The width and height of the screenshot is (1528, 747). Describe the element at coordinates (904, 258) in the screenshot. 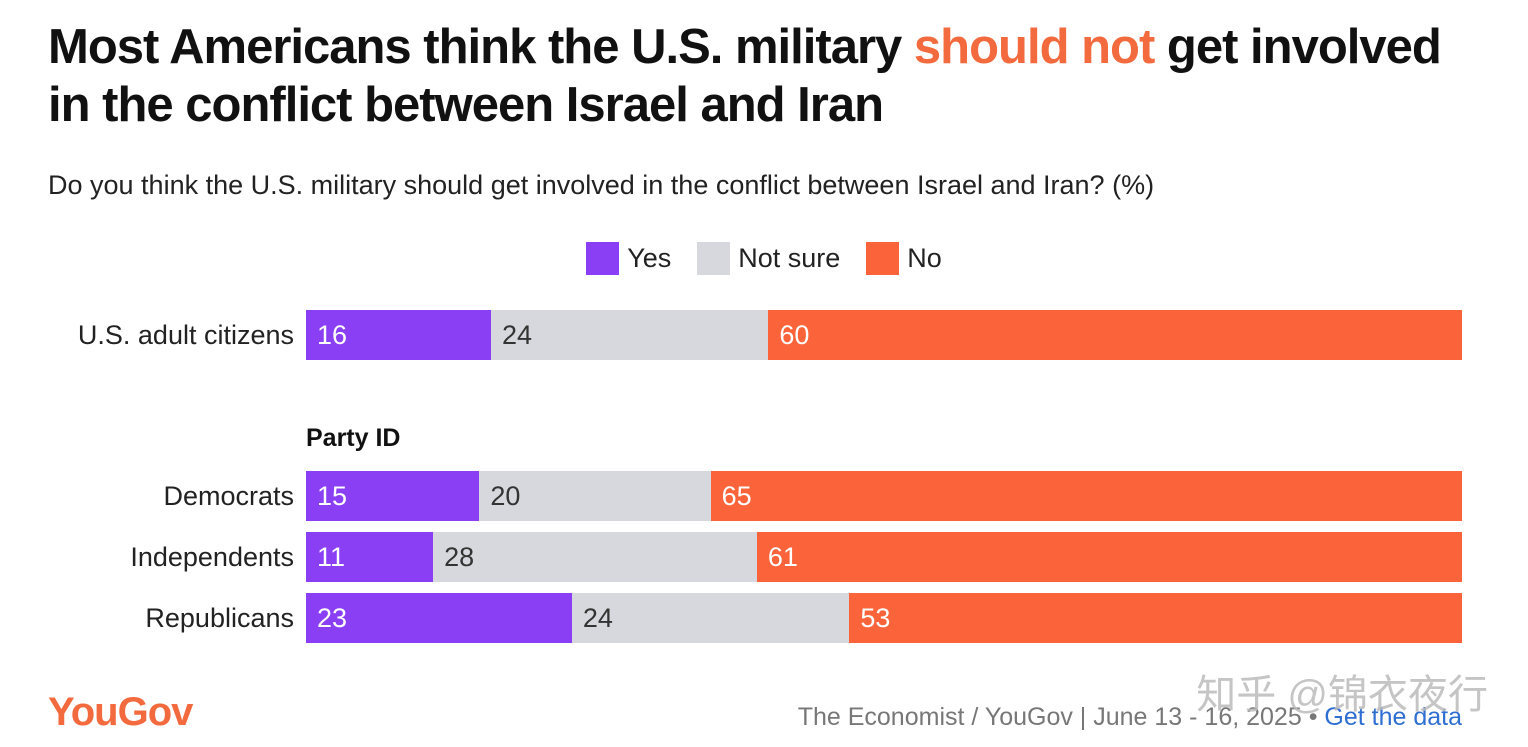

I see `legend-item-no: No` at that location.